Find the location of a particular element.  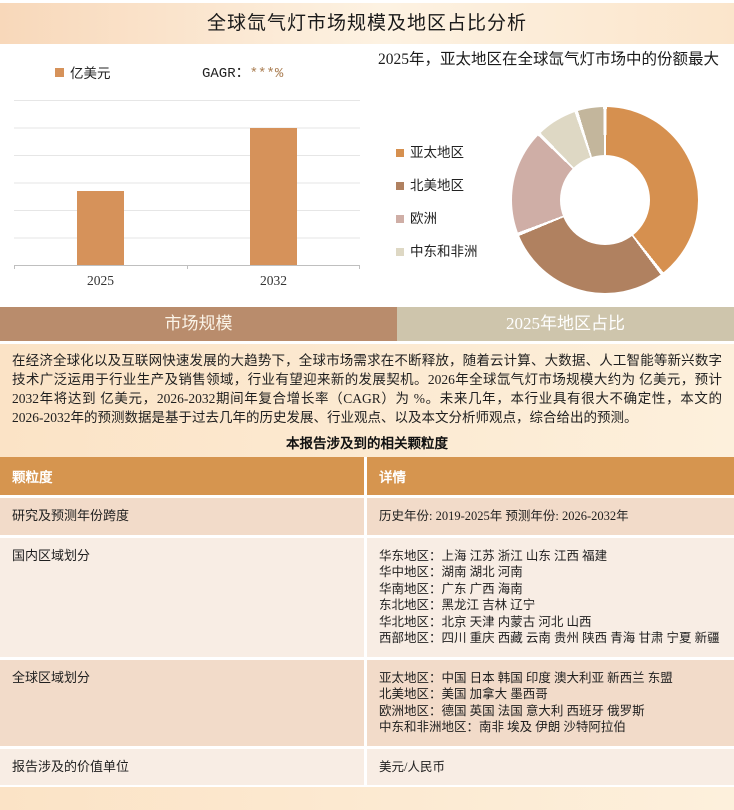

bar-column-2032 is located at coordinates (273, 182).